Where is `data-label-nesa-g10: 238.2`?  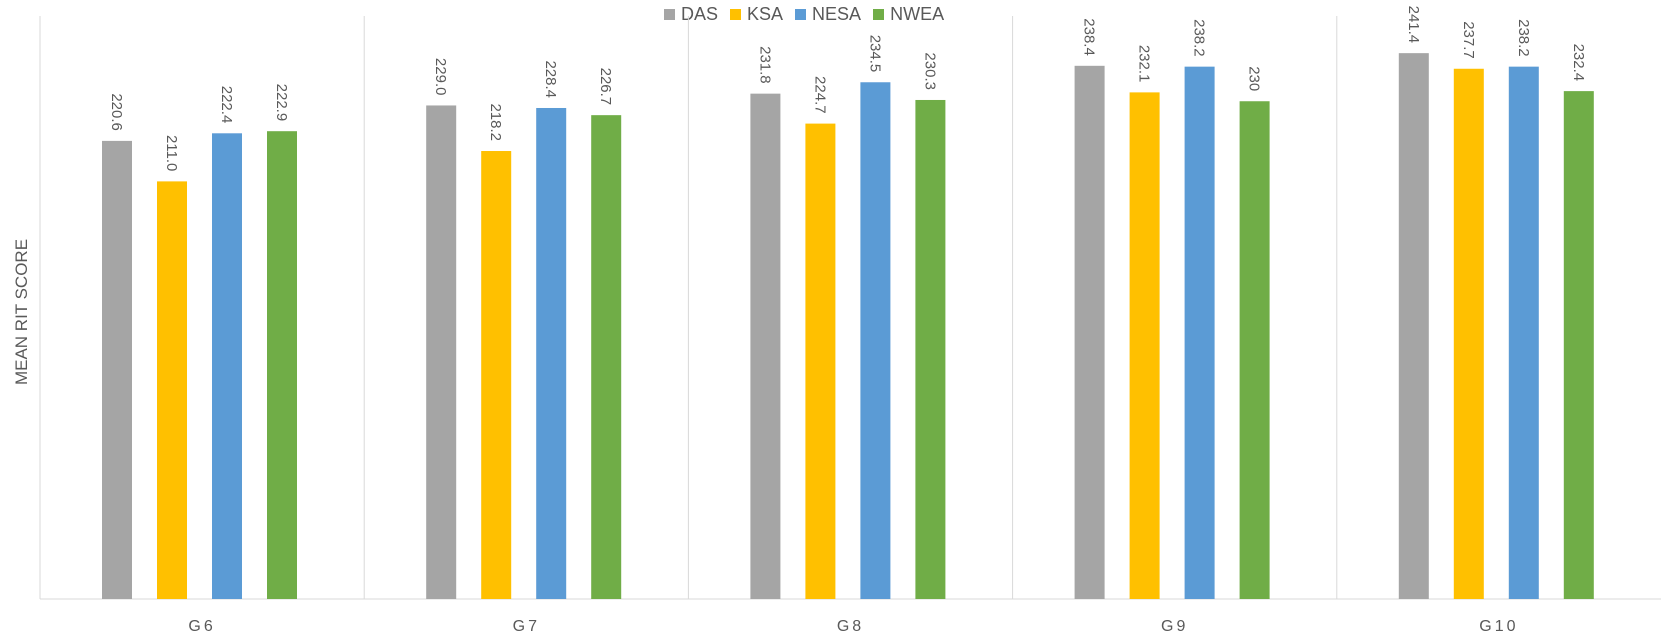 data-label-nesa-g10: 238.2 is located at coordinates (1523, 38).